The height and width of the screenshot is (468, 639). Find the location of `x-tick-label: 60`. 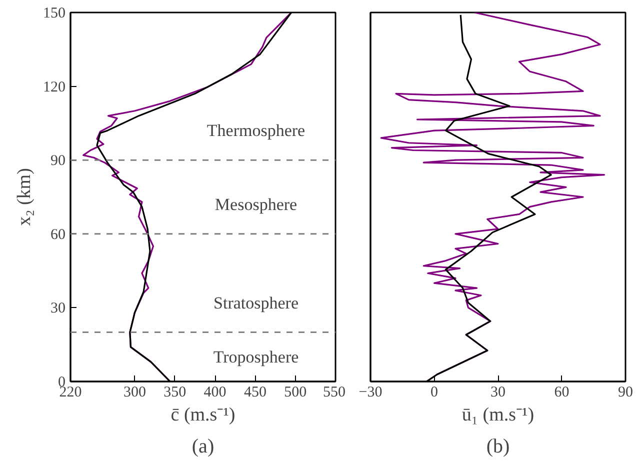

x-tick-label: 60 is located at coordinates (562, 392).